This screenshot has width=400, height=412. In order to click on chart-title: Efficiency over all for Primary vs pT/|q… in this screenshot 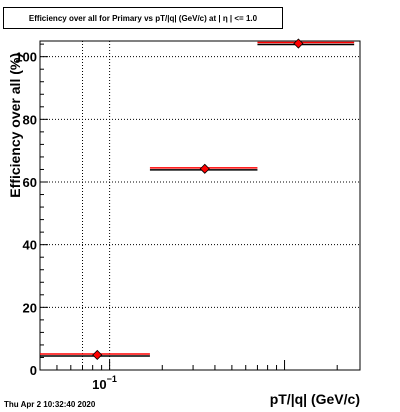, I will do `click(143, 18)`.